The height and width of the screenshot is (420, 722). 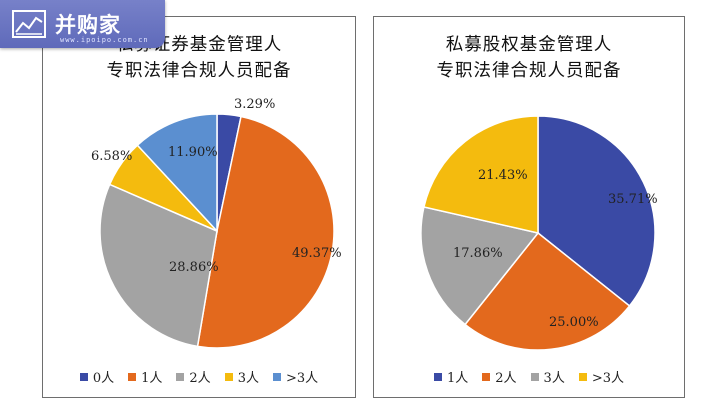 What do you see at coordinates (104, 40) in the screenshot?
I see `logo-url: www.ipoipo.com.cn` at bounding box center [104, 40].